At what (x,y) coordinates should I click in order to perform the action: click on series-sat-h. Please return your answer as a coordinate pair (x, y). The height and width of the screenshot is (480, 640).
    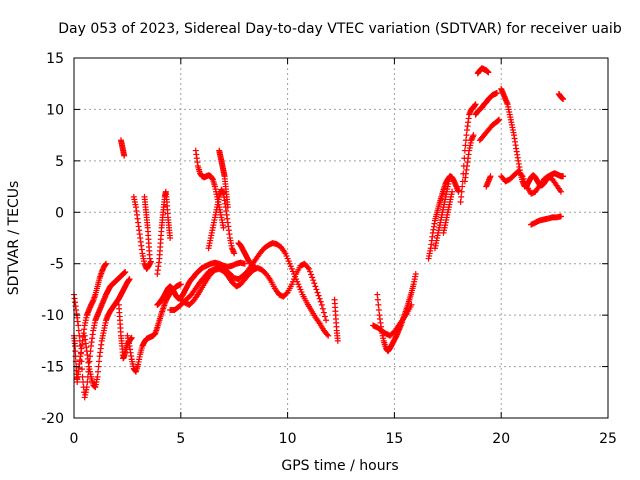
    Looking at the image, I should click on (147, 227).